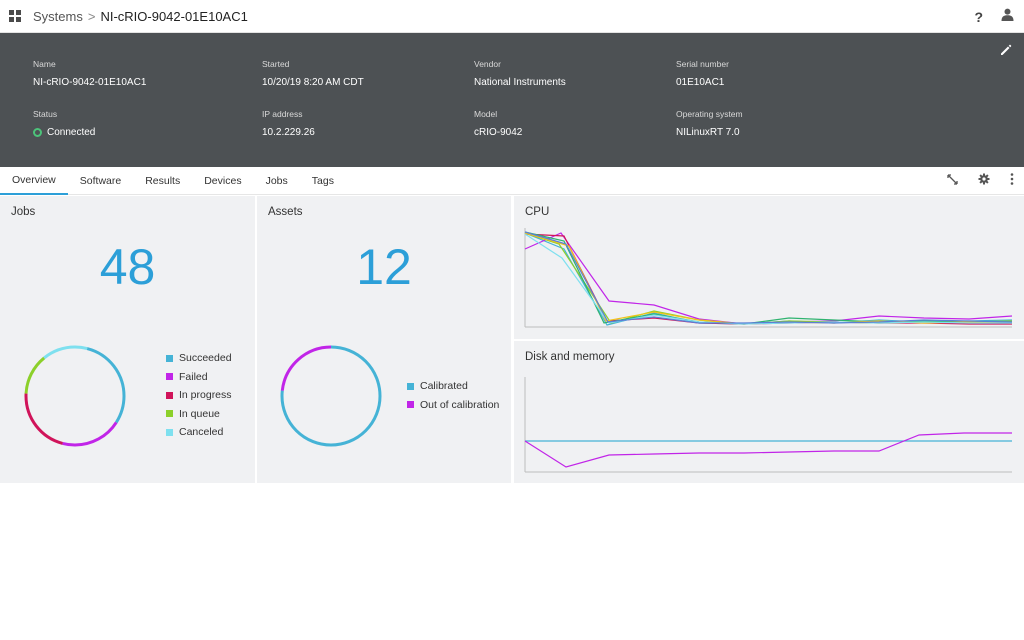 The image size is (1024, 640). Describe the element at coordinates (520, 82) in the screenshot. I see `vendor-value: National Instruments` at that location.